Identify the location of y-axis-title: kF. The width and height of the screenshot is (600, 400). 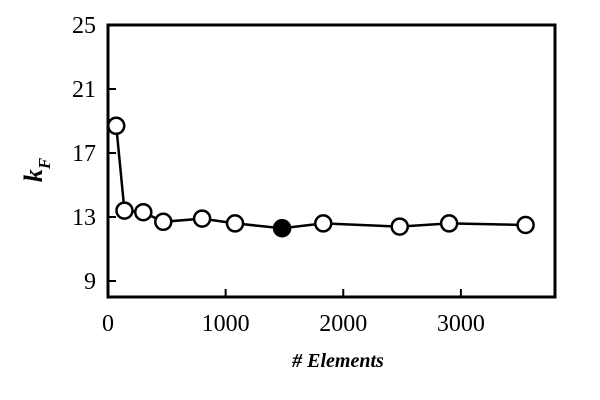
(36, 169).